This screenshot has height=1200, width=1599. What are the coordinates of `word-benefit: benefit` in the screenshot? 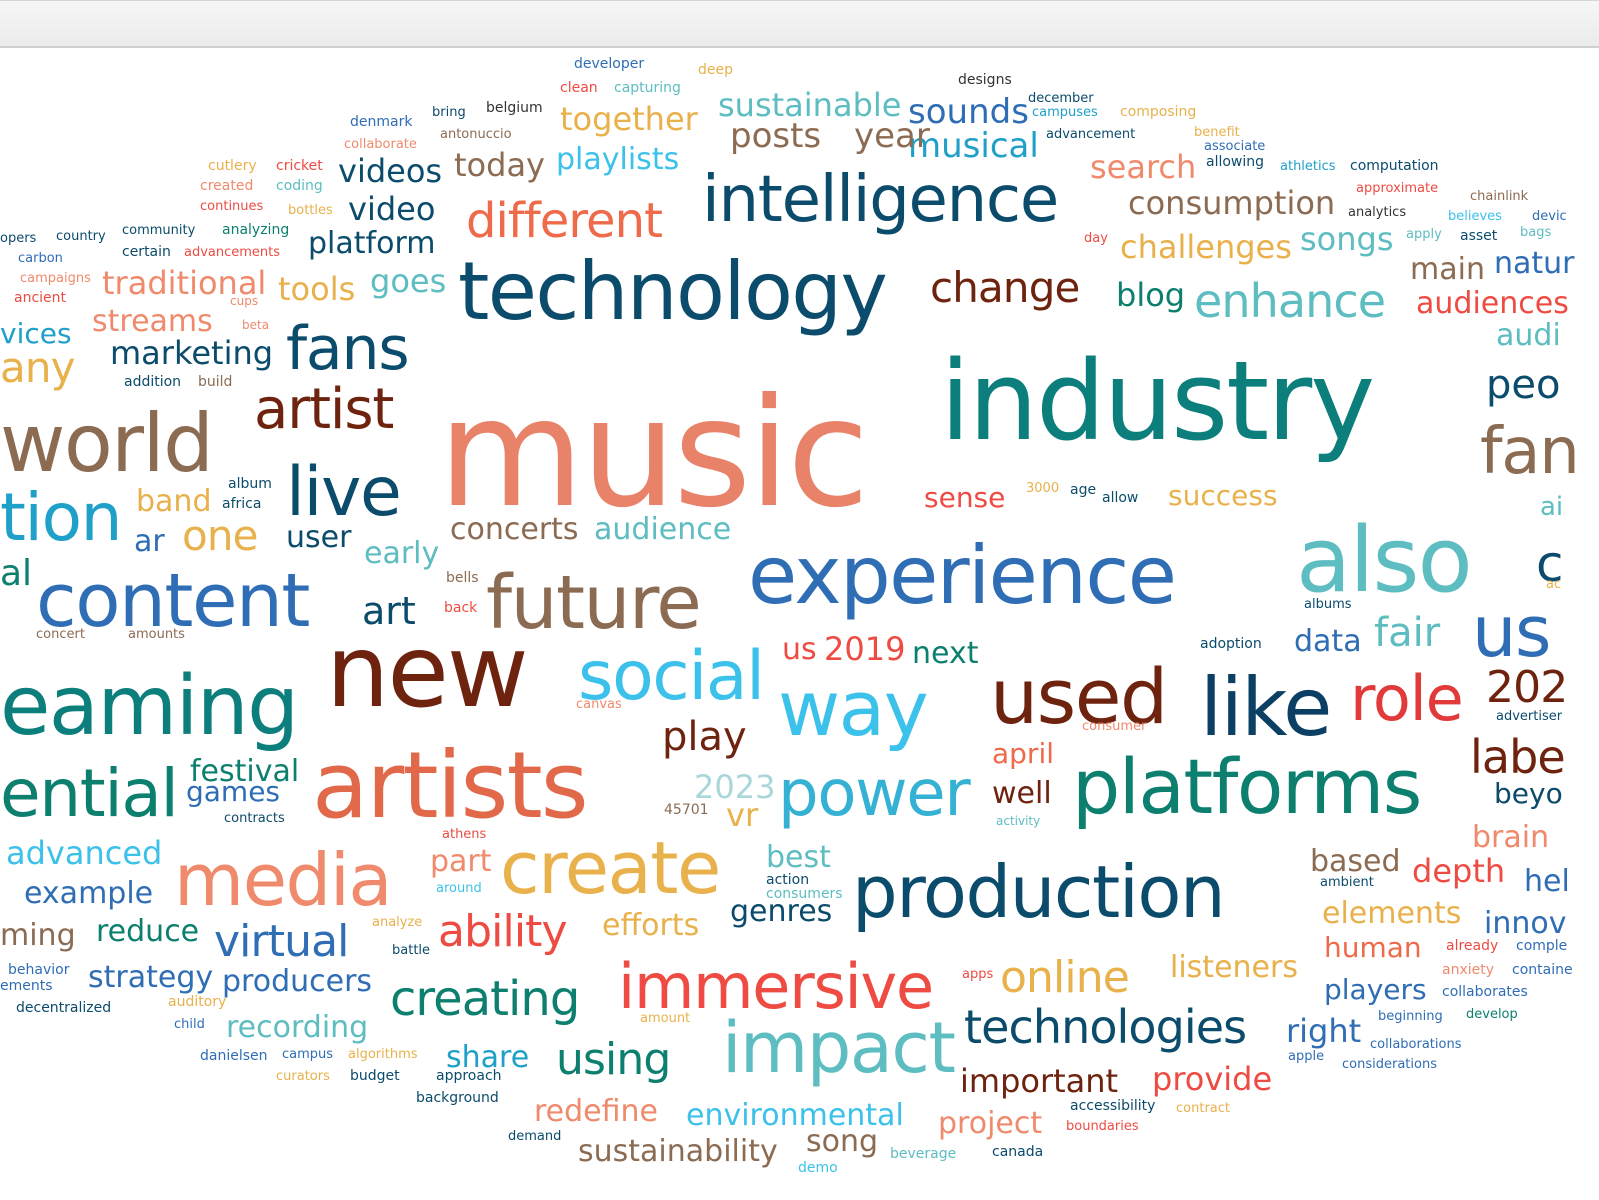 It's located at (1217, 132).